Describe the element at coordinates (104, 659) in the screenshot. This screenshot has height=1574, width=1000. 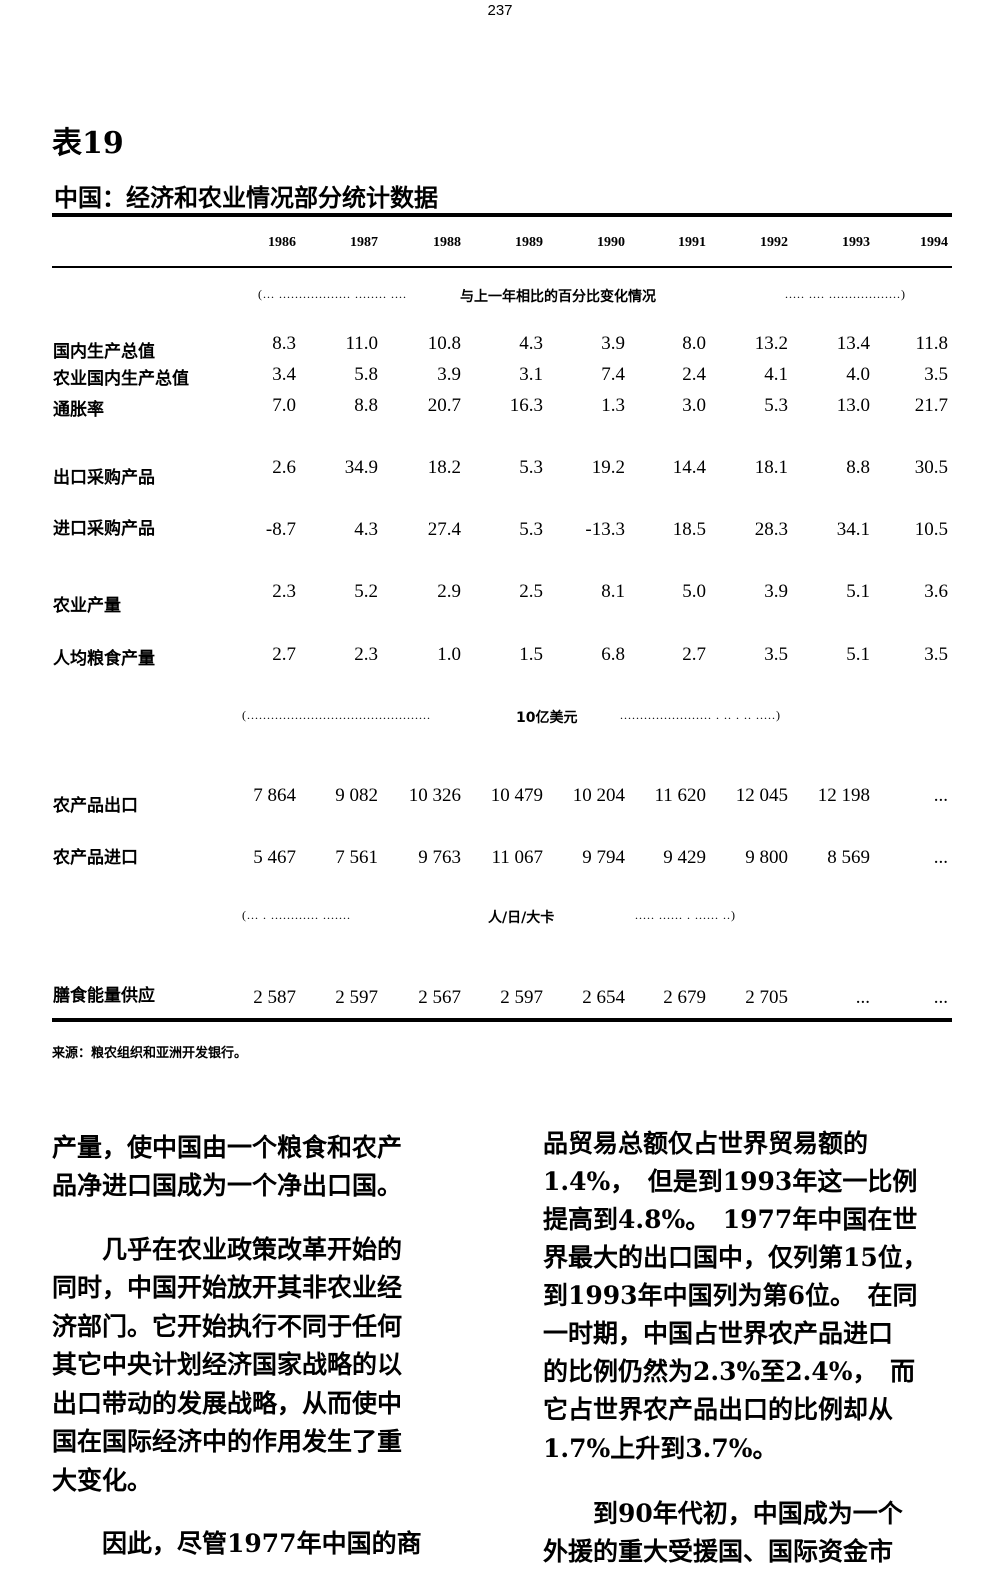
I see `row-label: 人均粮食产量` at that location.